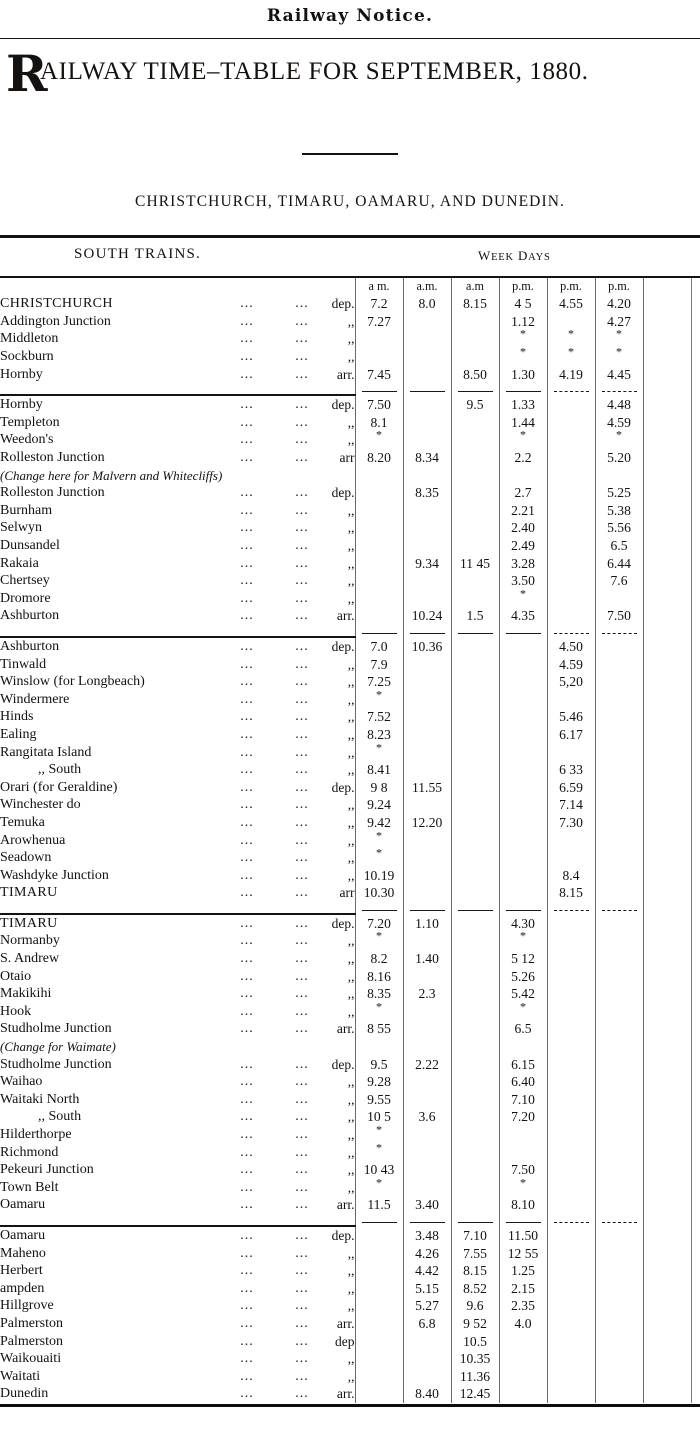 This screenshot has height=1456, width=700. I want to click on station-name: Selwyn, so click(21, 528).